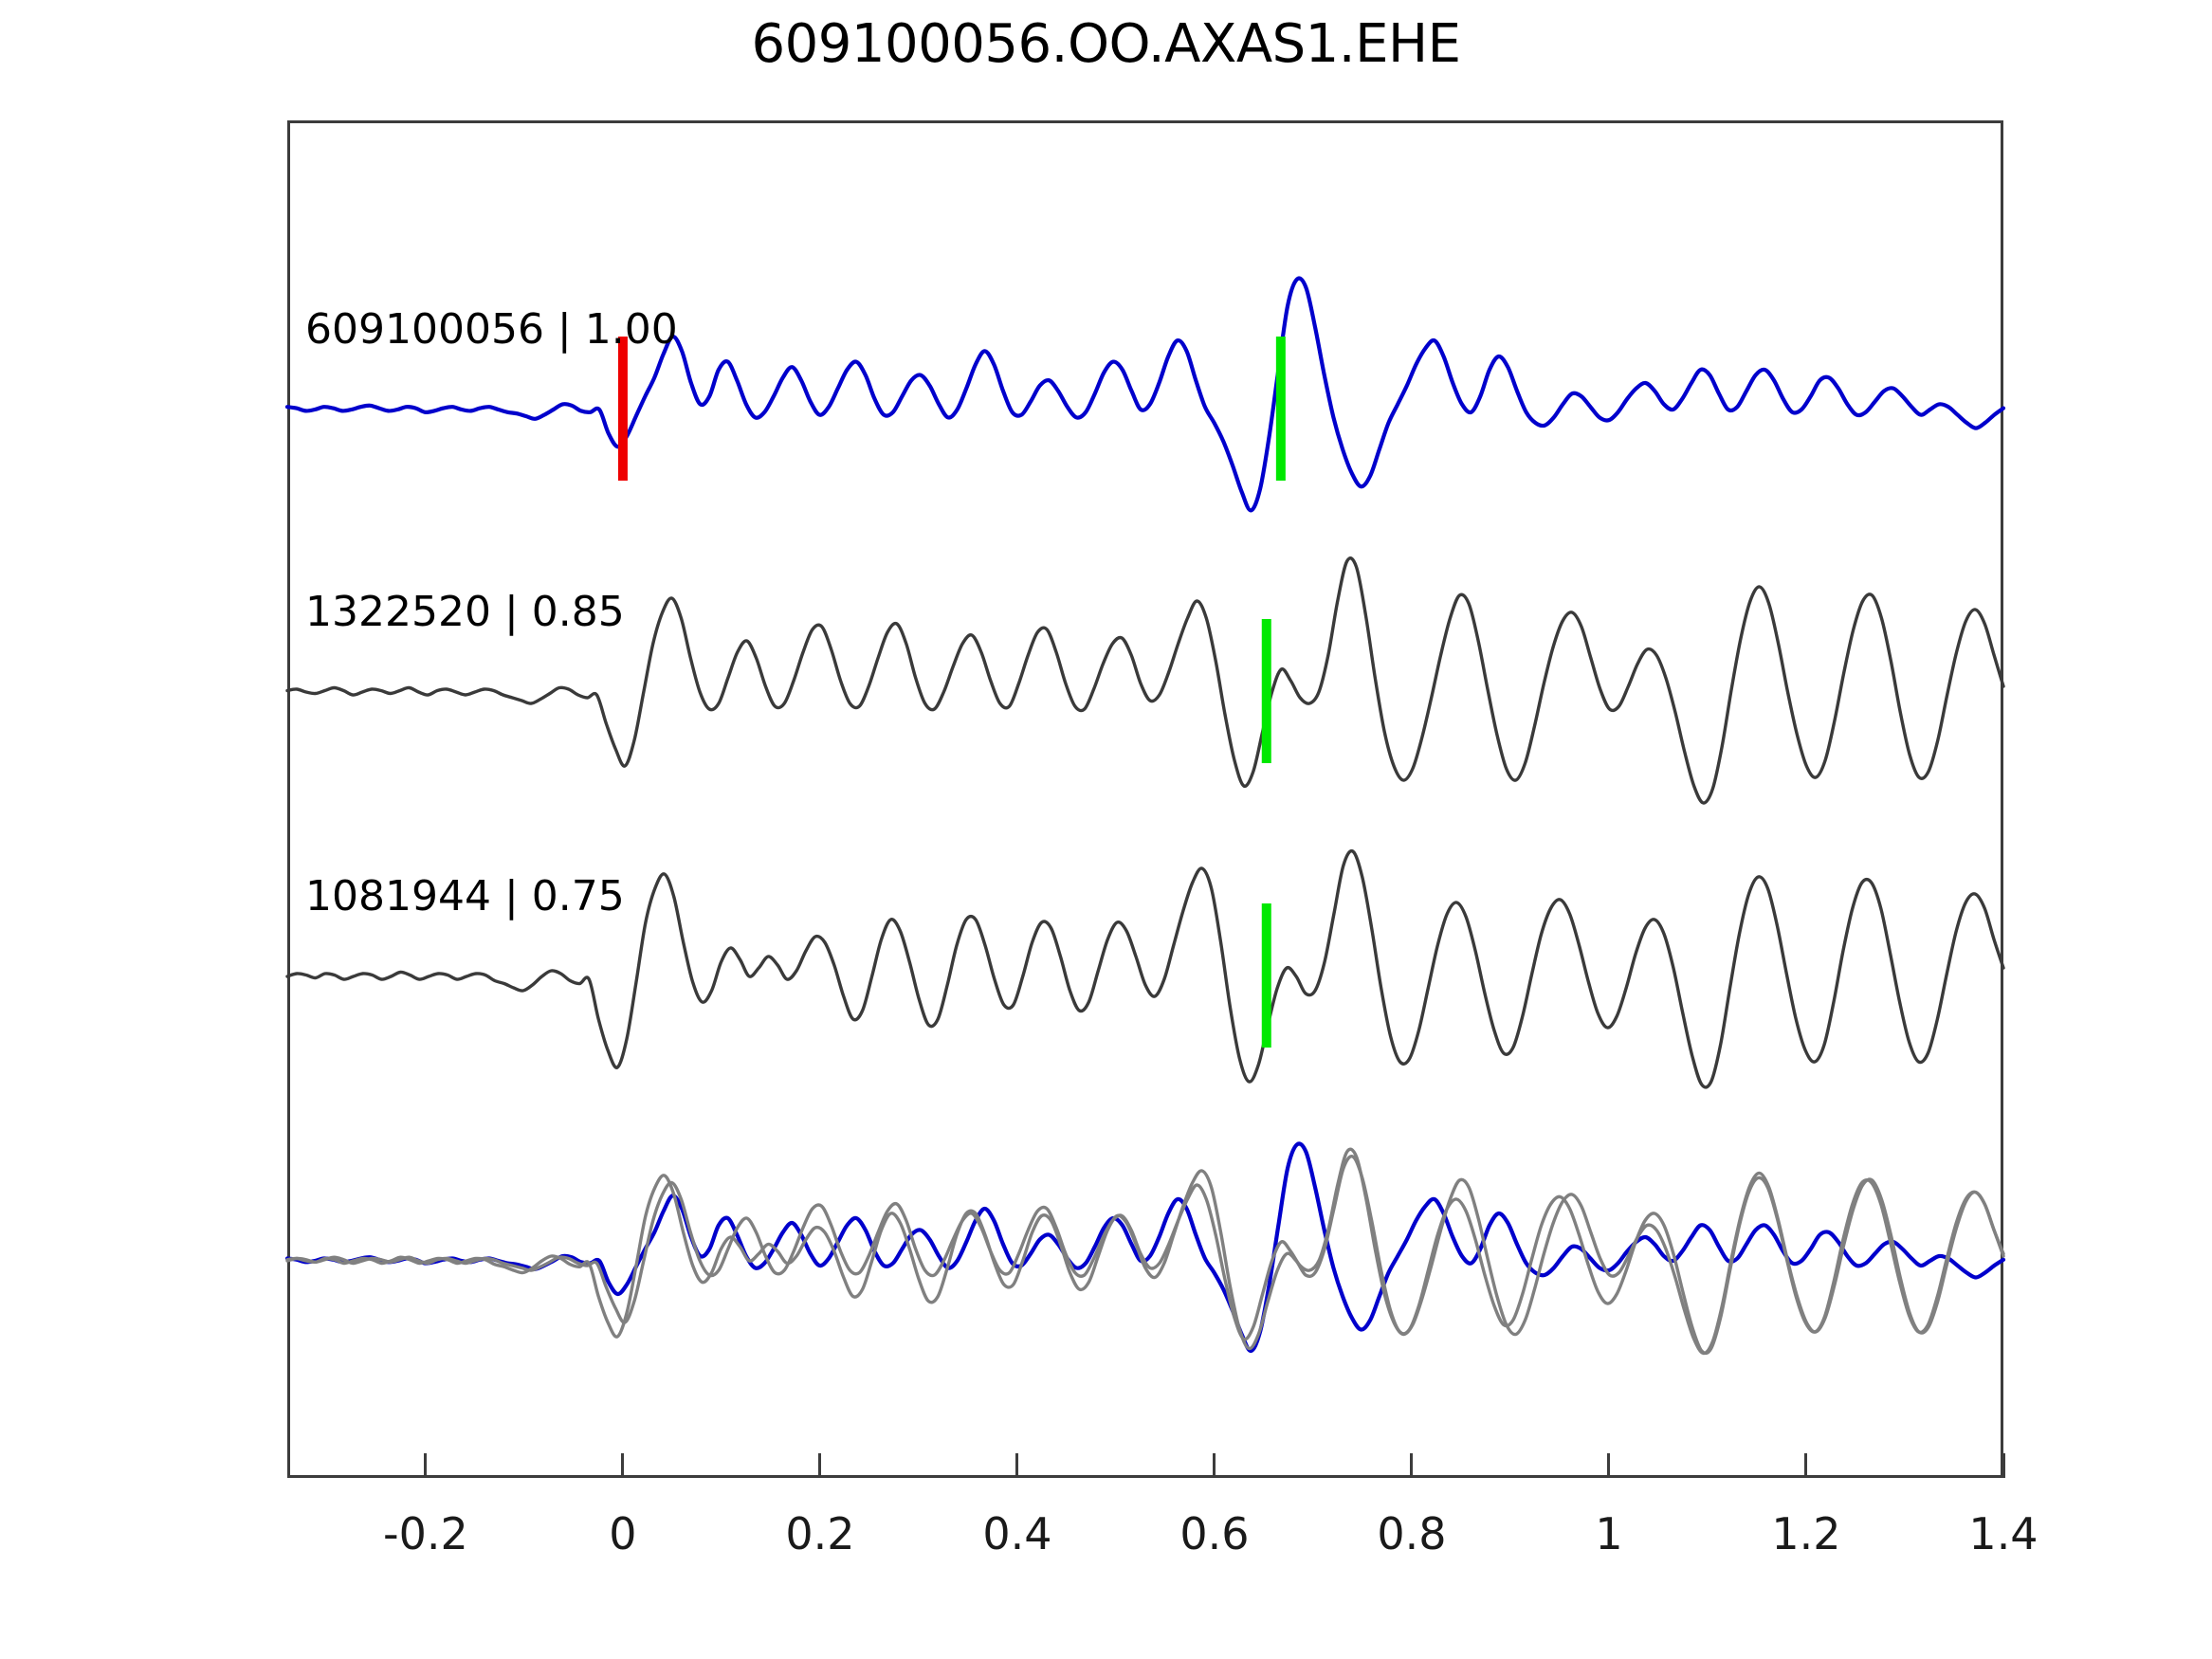  I want to click on x-axis-tick-label: -0.2, so click(425, 1533).